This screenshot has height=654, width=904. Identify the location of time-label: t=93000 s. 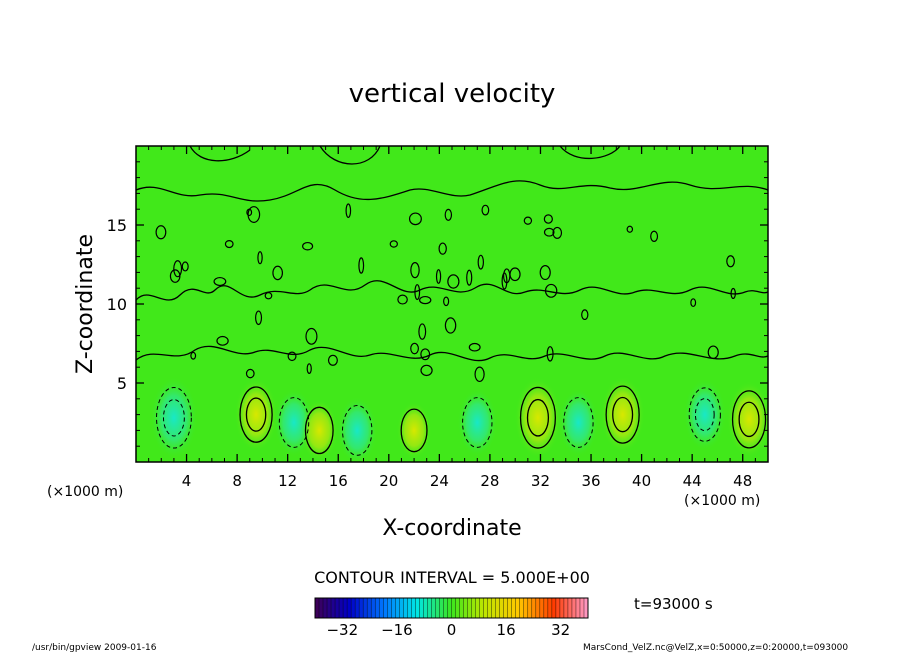
(673, 604).